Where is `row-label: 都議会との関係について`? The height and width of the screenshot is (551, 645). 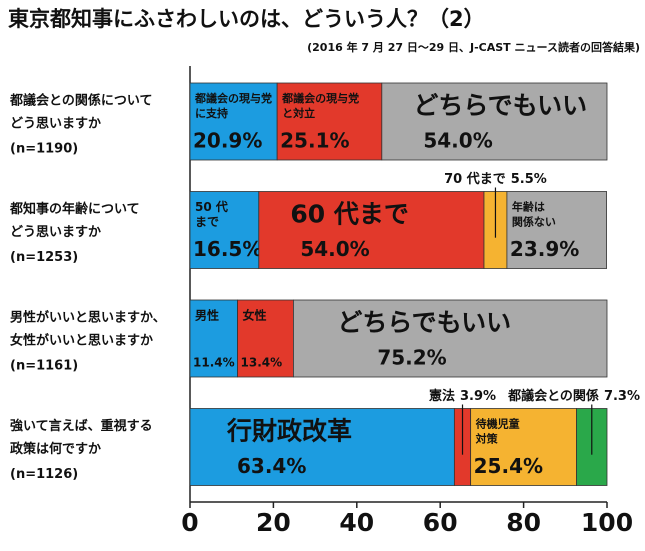
row-label: 都議会との関係について is located at coordinates (80, 101).